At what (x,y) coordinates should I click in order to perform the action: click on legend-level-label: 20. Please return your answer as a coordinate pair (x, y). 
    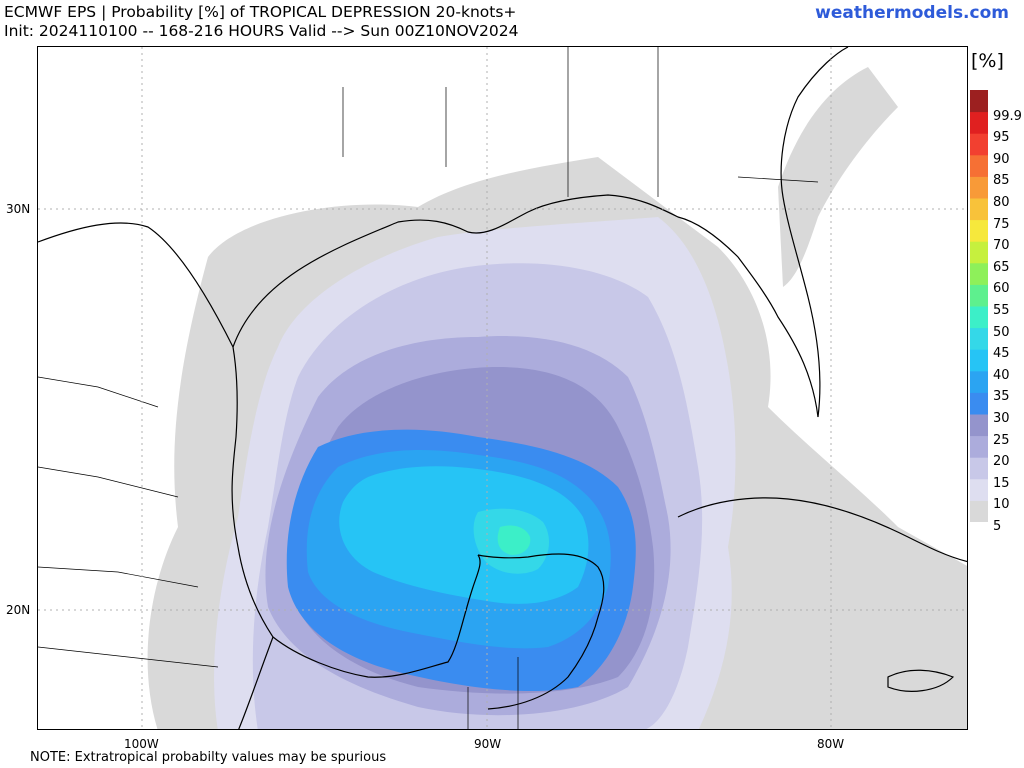
    Looking at the image, I should click on (1001, 462).